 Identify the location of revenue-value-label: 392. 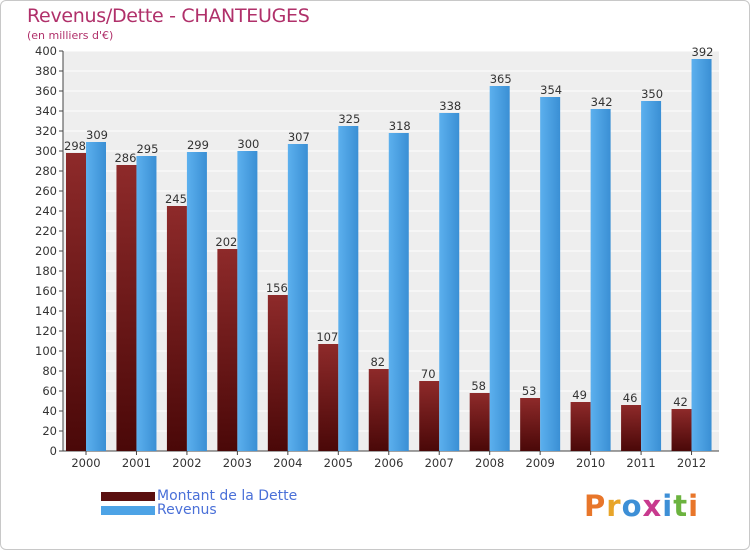
(703, 52).